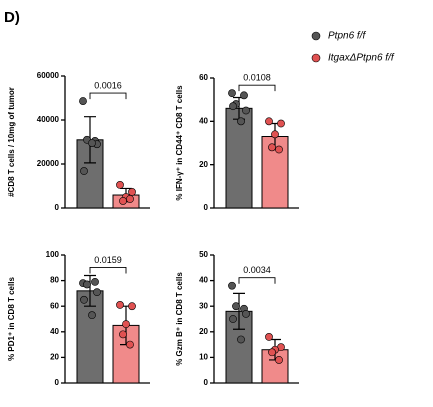 The height and width of the screenshot is (407, 433). What do you see at coordinates (48, 75) in the screenshot?
I see `y-tick-label: 60000` at bounding box center [48, 75].